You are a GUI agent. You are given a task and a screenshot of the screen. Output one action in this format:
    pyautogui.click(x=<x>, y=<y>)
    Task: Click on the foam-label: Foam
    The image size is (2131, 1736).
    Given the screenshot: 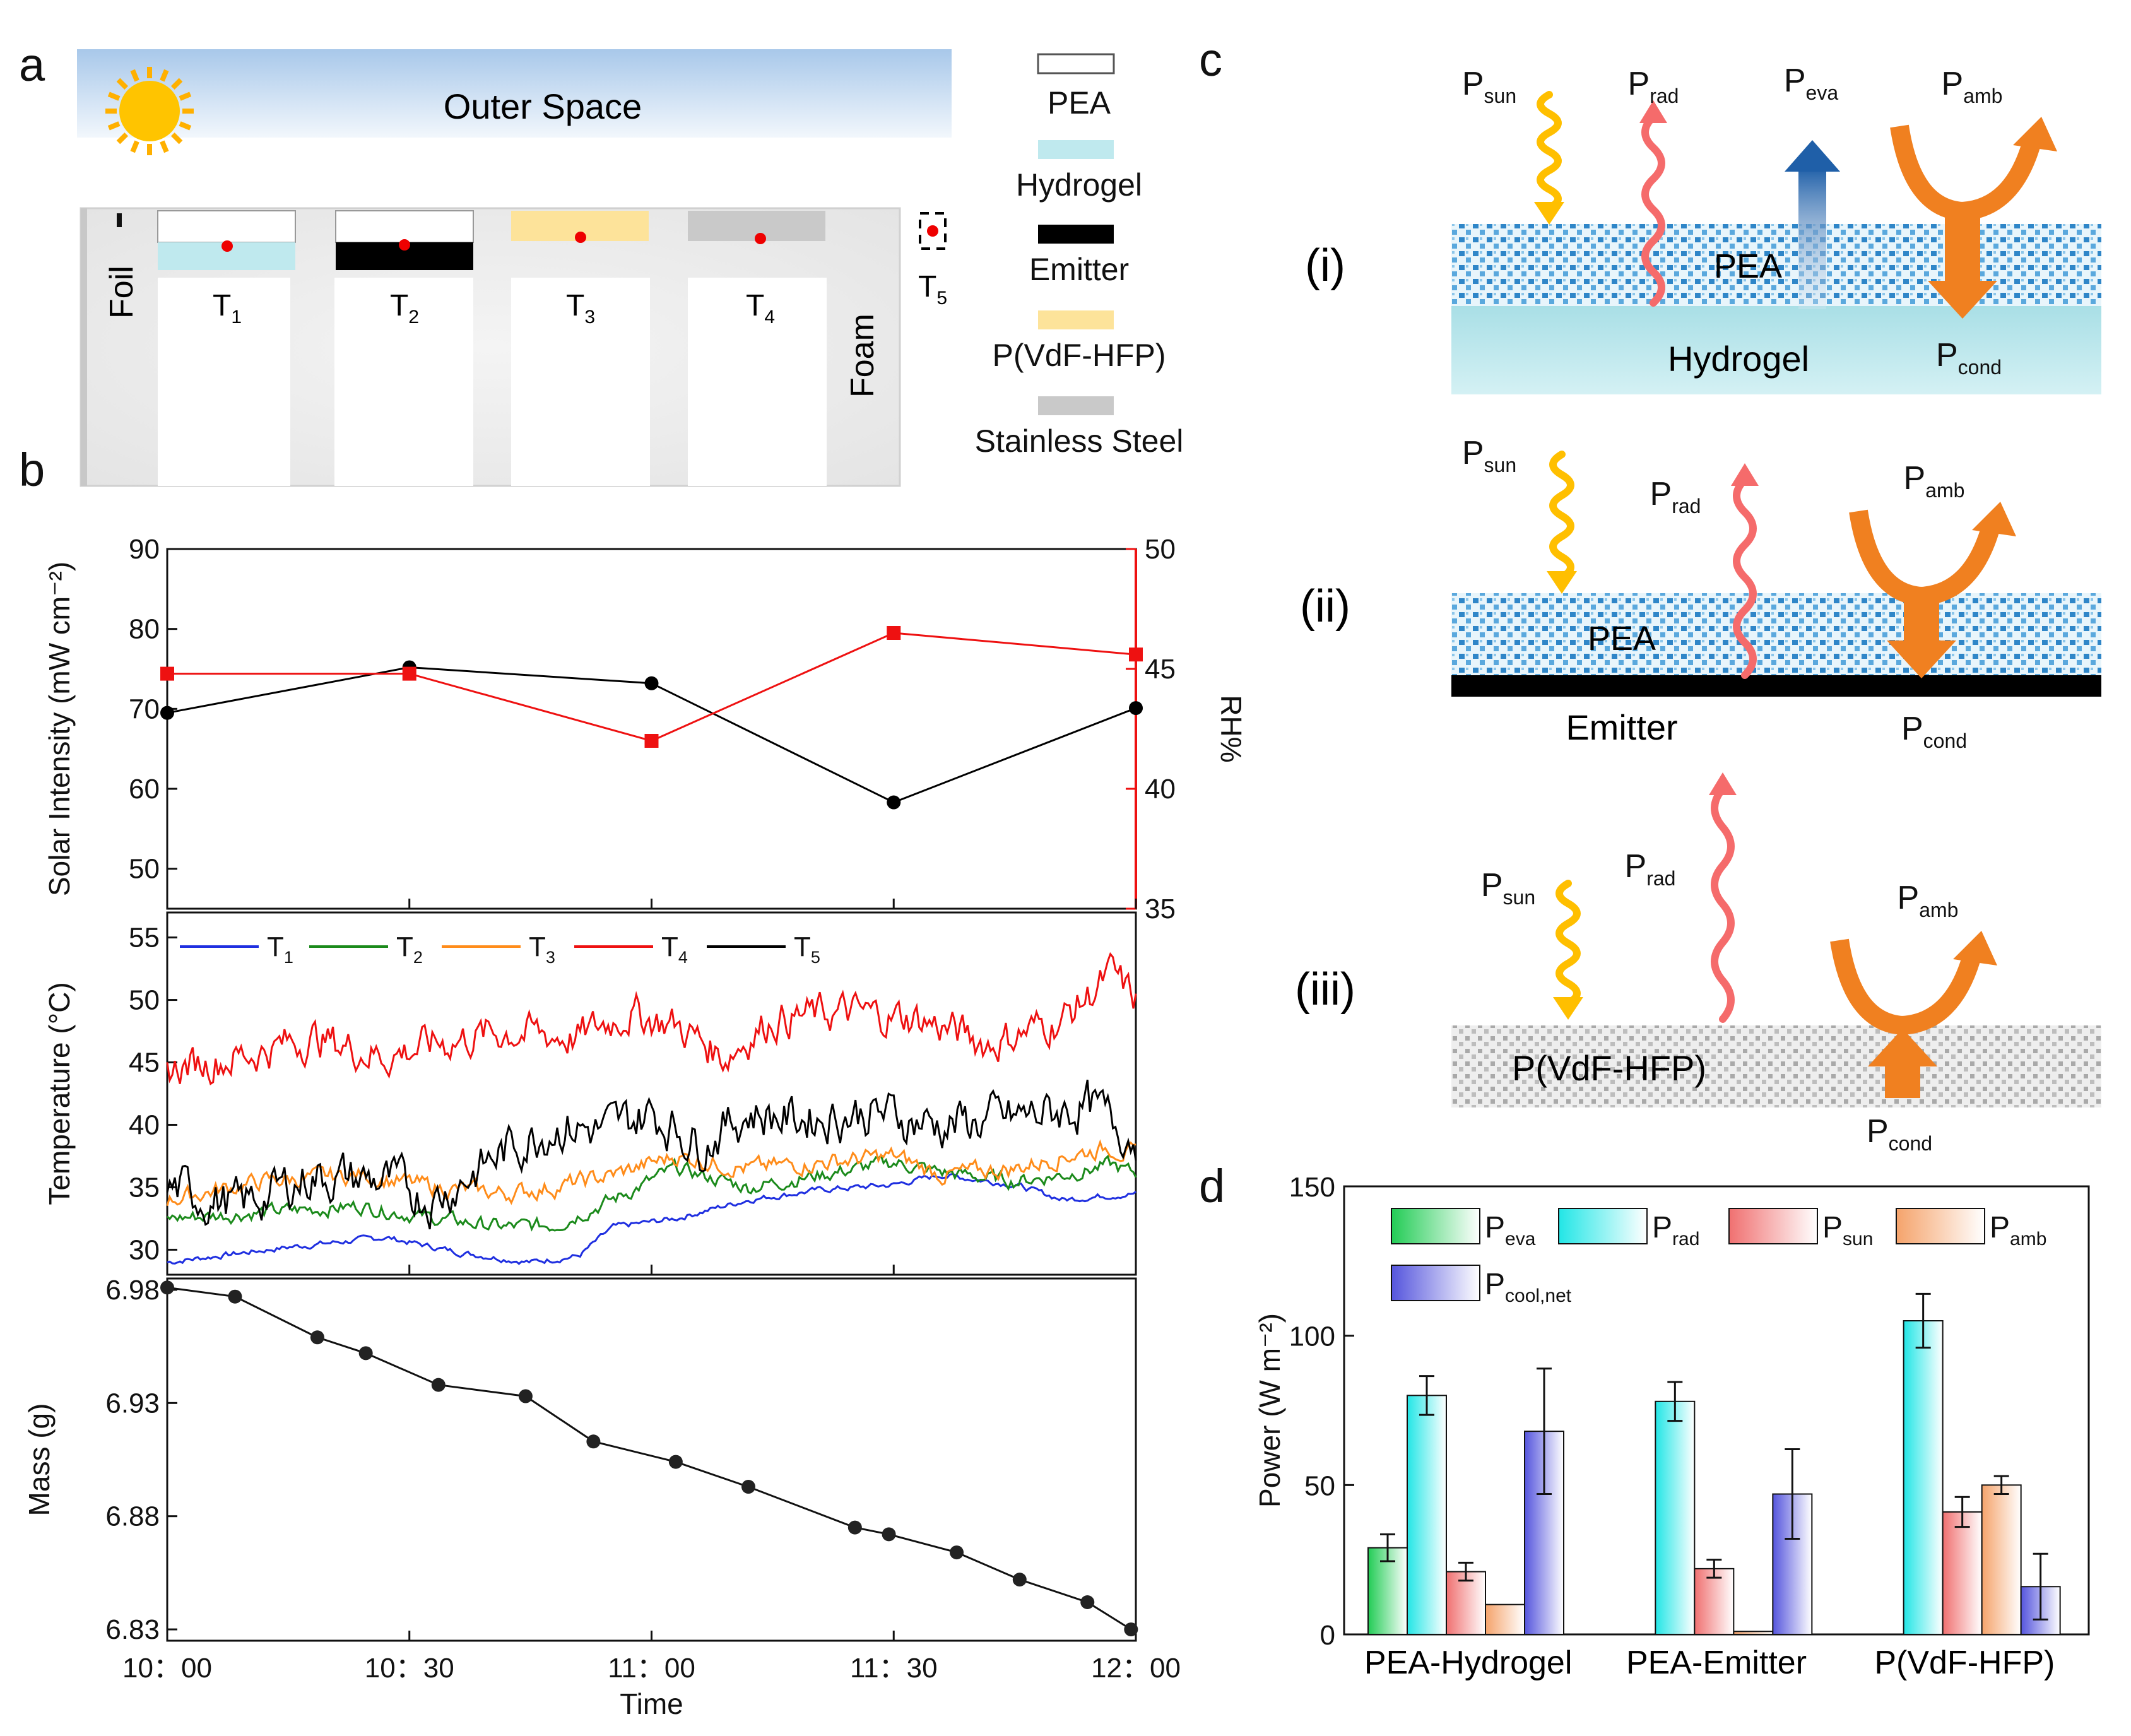 What is the action you would take?
    pyautogui.click(x=862, y=356)
    